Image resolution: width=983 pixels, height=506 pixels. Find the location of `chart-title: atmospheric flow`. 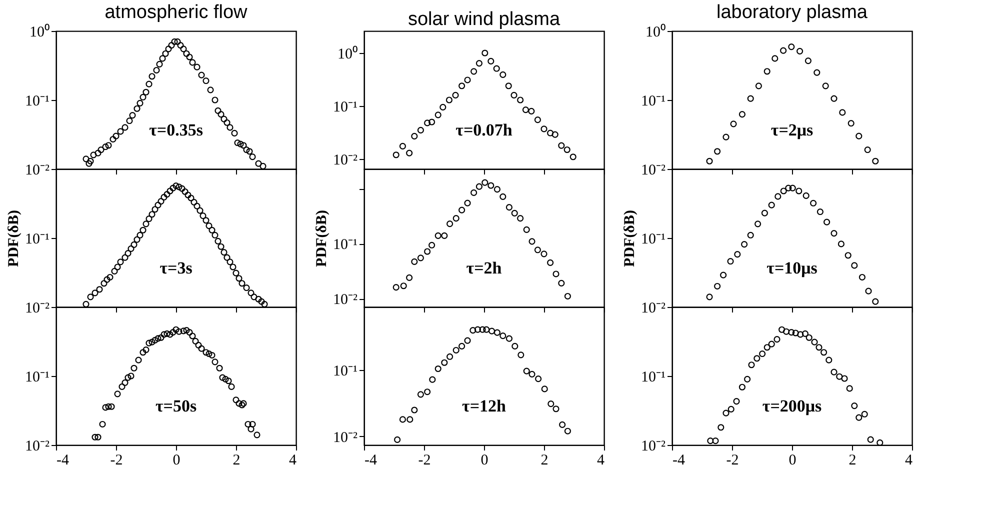

chart-title: atmospheric flow is located at coordinates (176, 12).